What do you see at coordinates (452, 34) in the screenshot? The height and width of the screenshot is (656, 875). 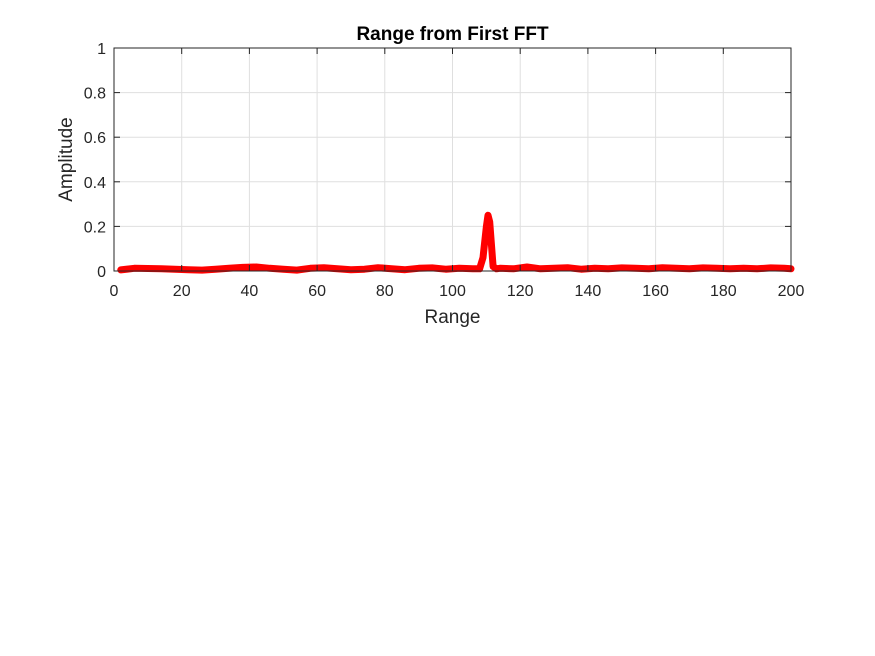 I see `chart-title: Range from First FFT` at bounding box center [452, 34].